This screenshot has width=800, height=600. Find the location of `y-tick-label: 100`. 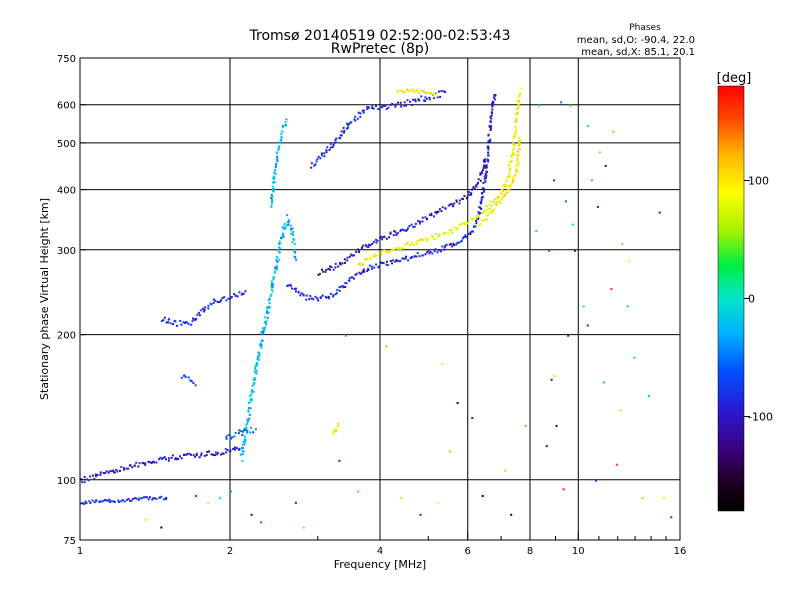

y-tick-label: 100 is located at coordinates (66, 481).